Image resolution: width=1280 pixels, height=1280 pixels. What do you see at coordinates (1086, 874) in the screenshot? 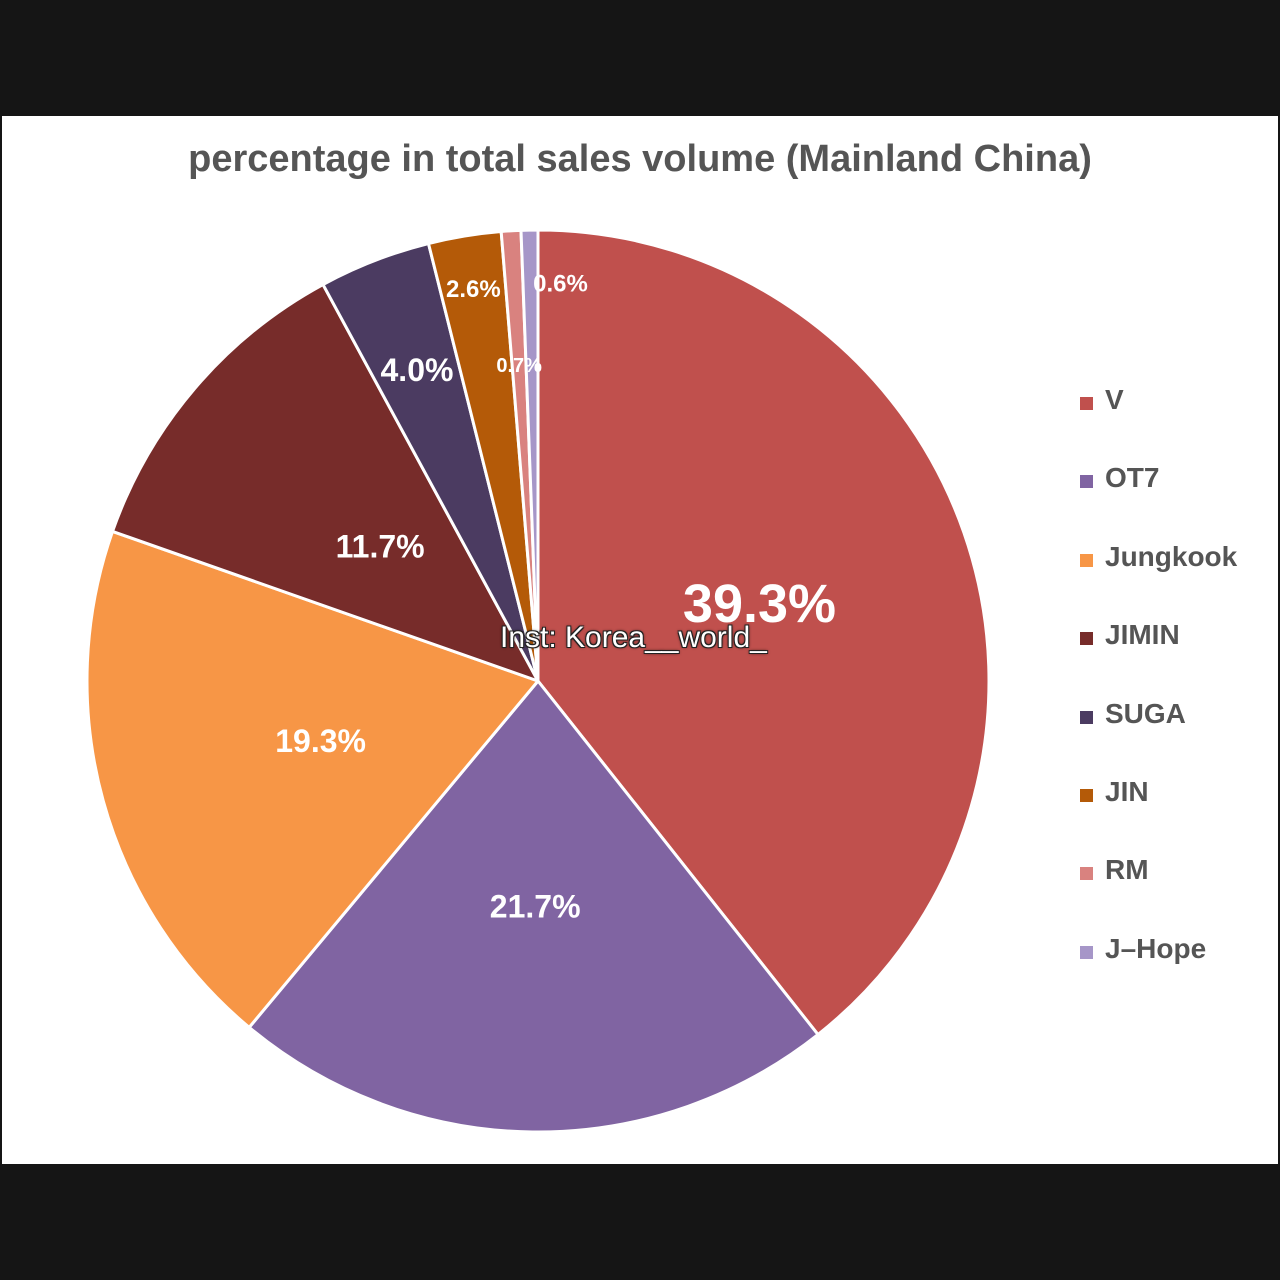
I see `legend-swatch-rm` at bounding box center [1086, 874].